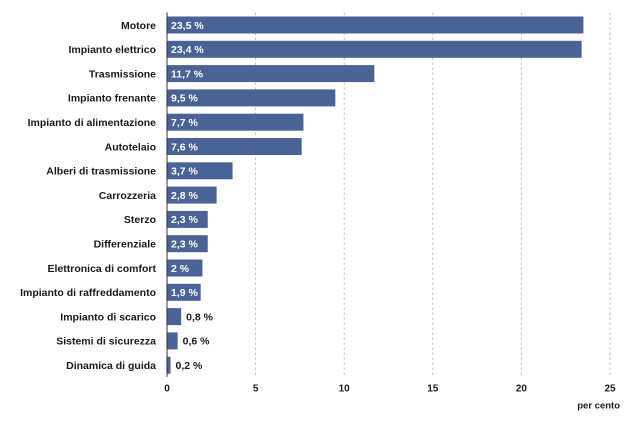 Image resolution: width=640 pixels, height=421 pixels. Describe the element at coordinates (140, 220) in the screenshot. I see `category-label: Sterzo` at that location.